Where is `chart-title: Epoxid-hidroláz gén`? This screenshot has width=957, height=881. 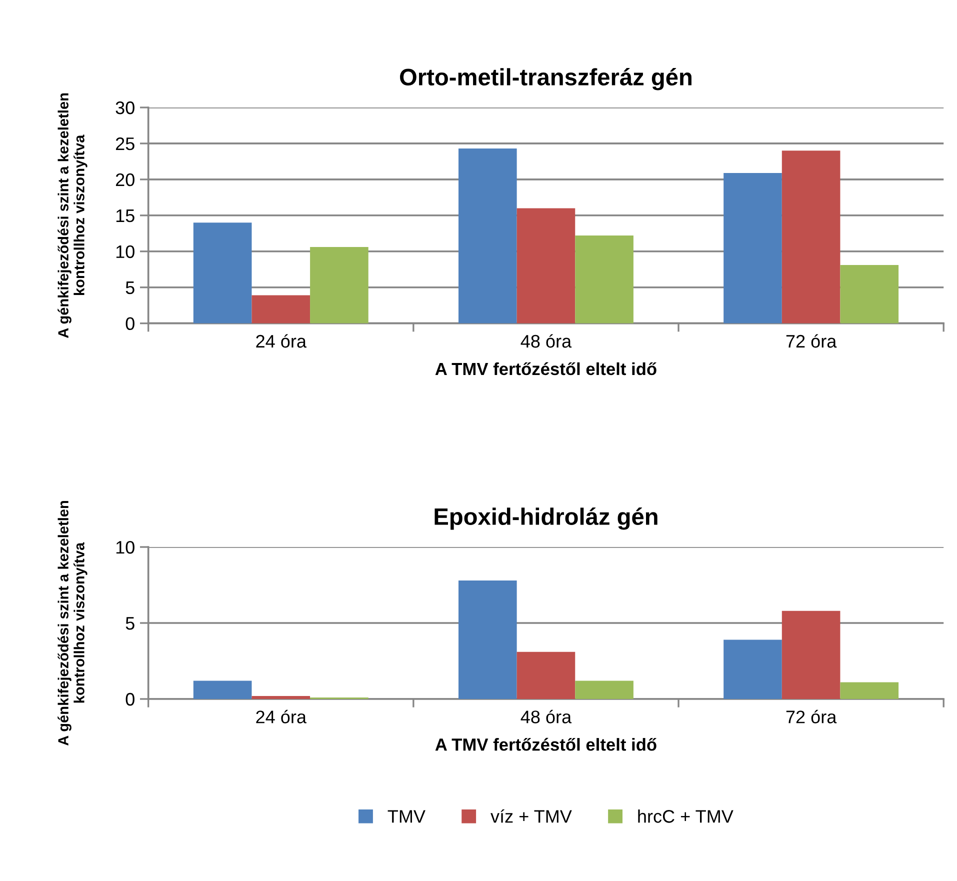 chart-title: Epoxid-hidroláz gén is located at coordinates (546, 518).